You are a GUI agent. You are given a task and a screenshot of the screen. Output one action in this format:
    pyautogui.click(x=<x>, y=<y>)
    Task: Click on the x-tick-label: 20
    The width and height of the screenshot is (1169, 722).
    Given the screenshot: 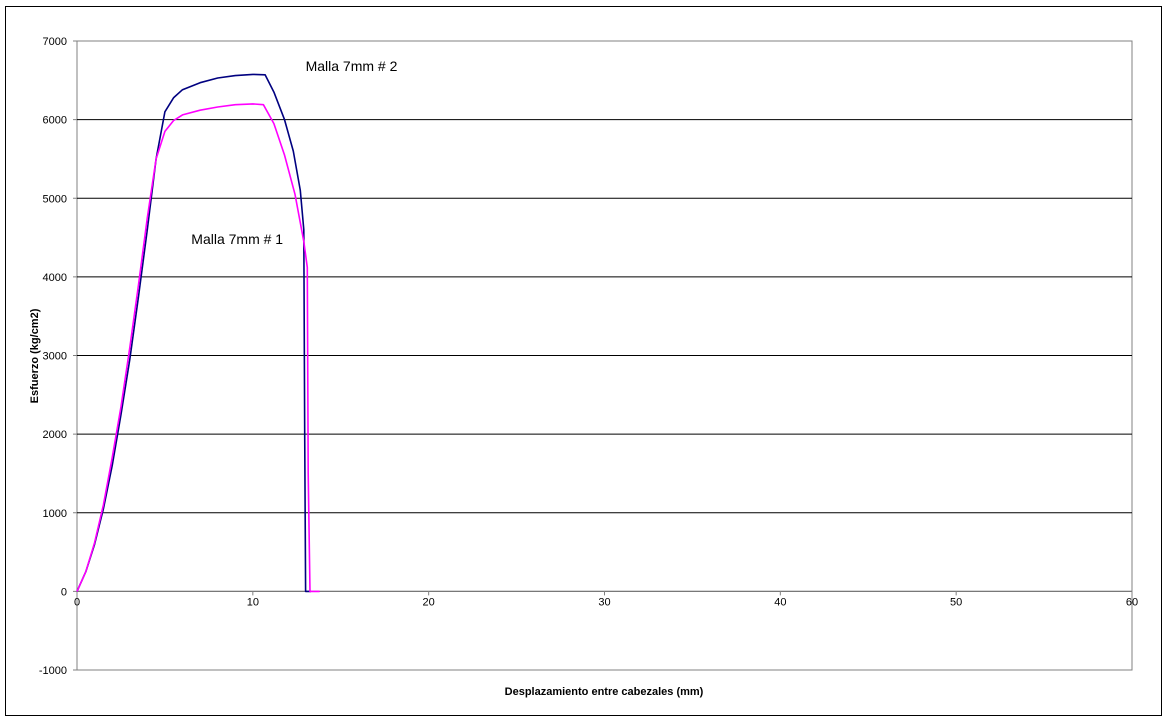 What is the action you would take?
    pyautogui.click(x=429, y=602)
    